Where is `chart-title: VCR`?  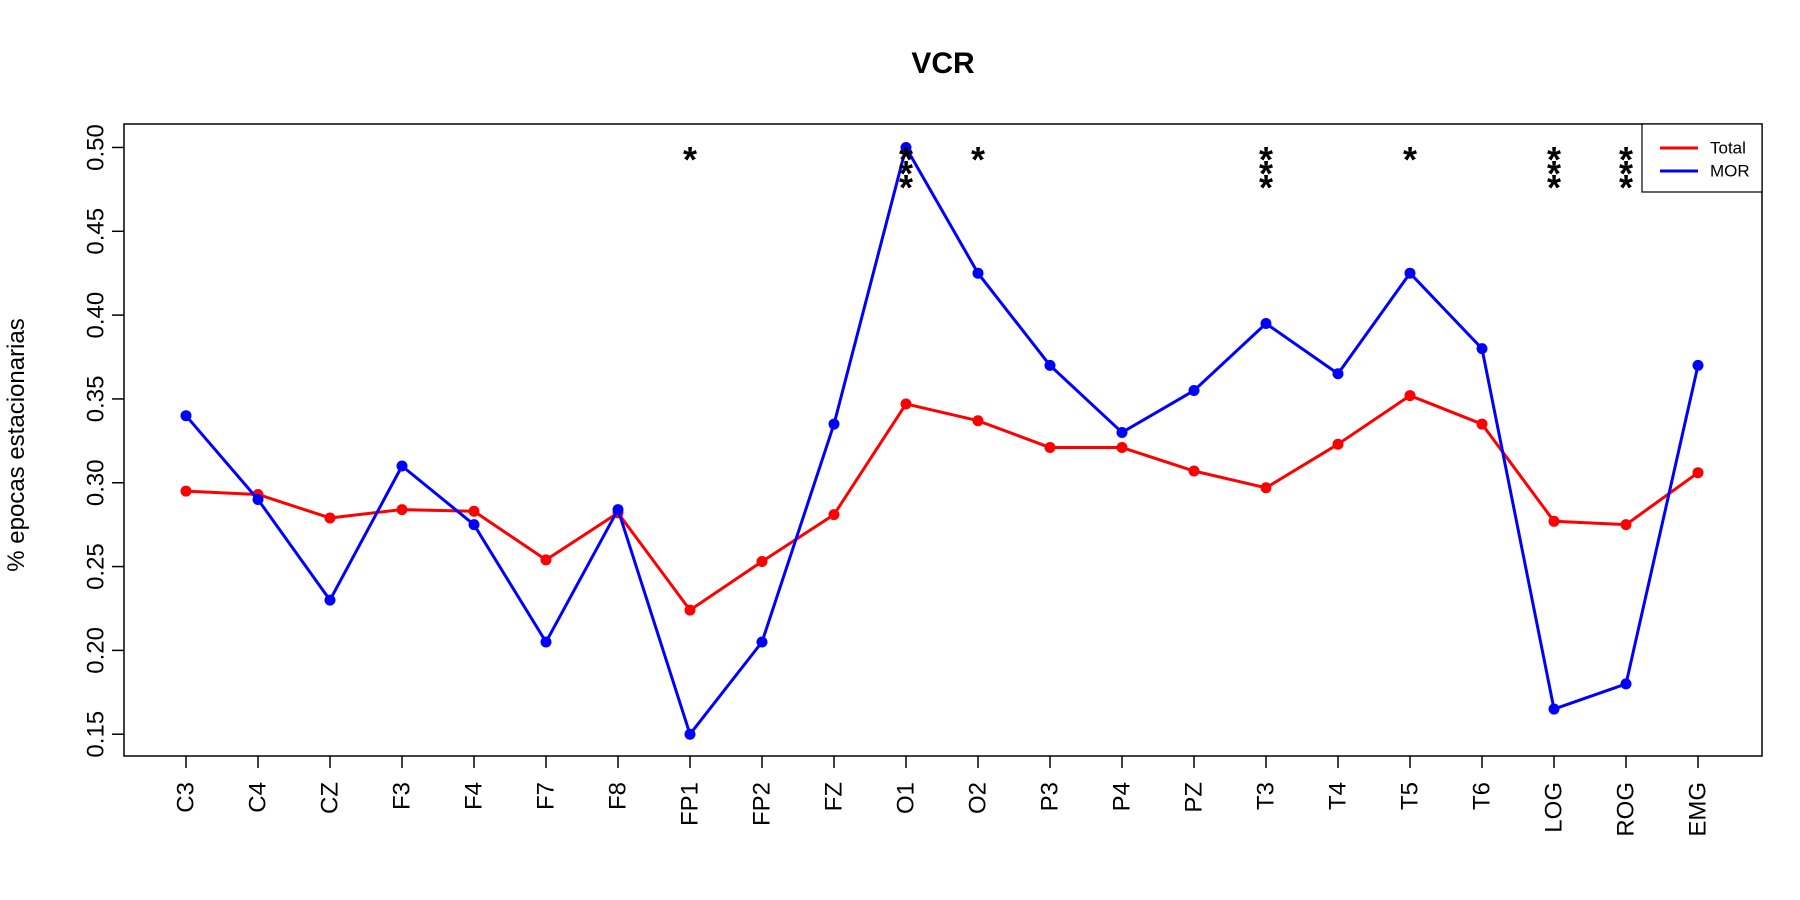
chart-title: VCR is located at coordinates (943, 63).